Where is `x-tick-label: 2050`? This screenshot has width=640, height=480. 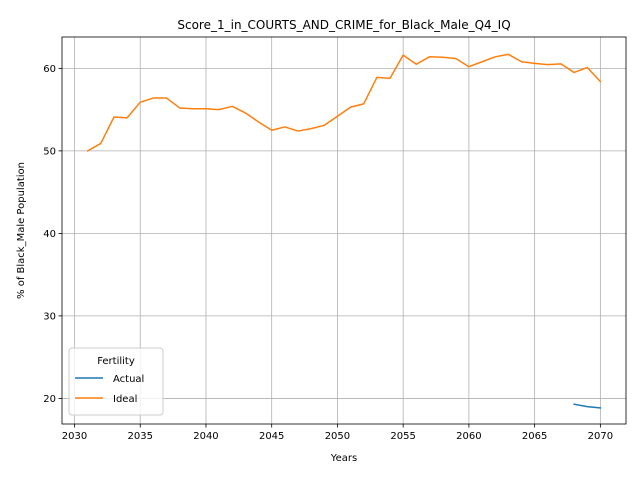
x-tick-label: 2050 is located at coordinates (337, 436).